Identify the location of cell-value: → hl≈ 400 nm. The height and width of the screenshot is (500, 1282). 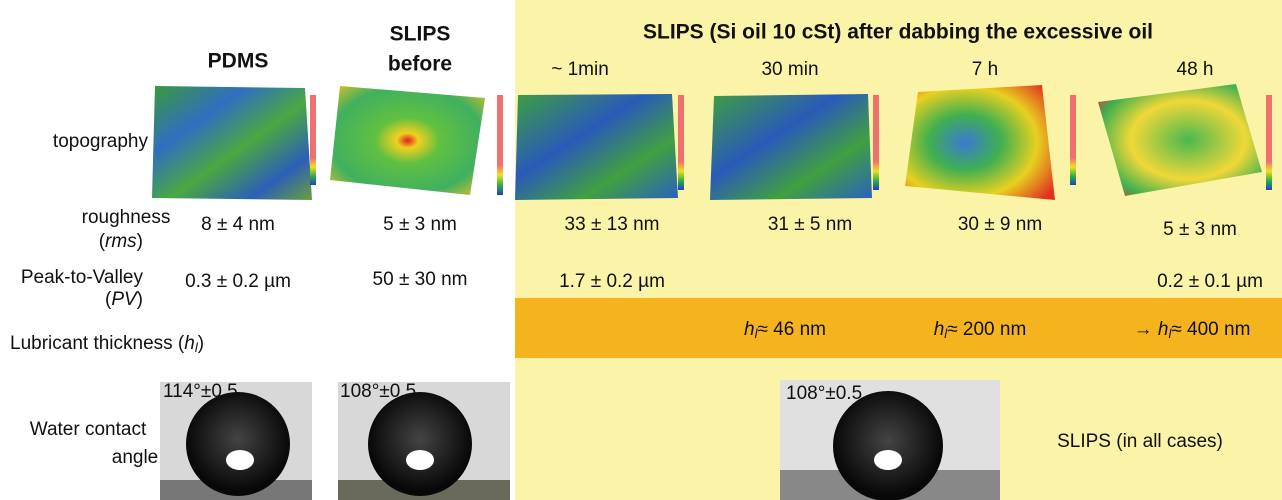
(1192, 330).